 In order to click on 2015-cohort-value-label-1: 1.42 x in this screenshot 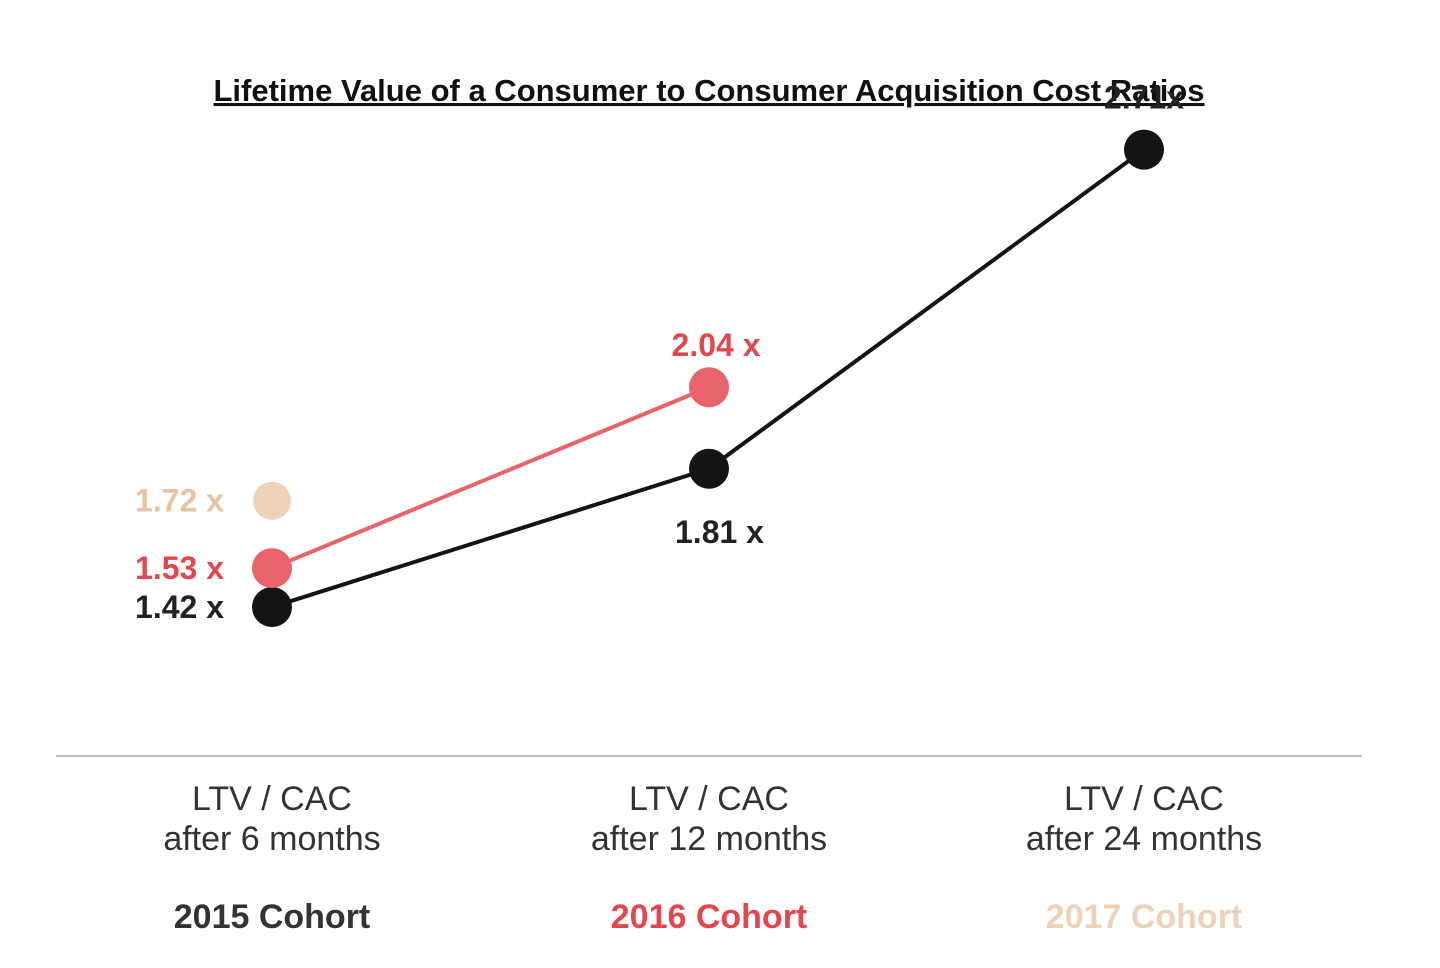, I will do `click(179, 607)`.